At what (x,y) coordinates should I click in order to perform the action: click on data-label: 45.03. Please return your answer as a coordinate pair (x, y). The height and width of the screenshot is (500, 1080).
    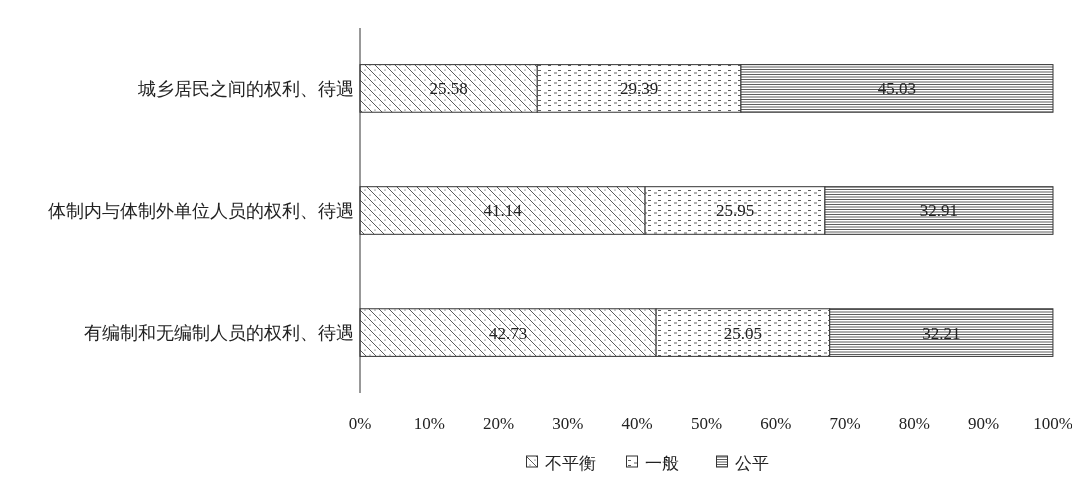
    Looking at the image, I should click on (897, 89).